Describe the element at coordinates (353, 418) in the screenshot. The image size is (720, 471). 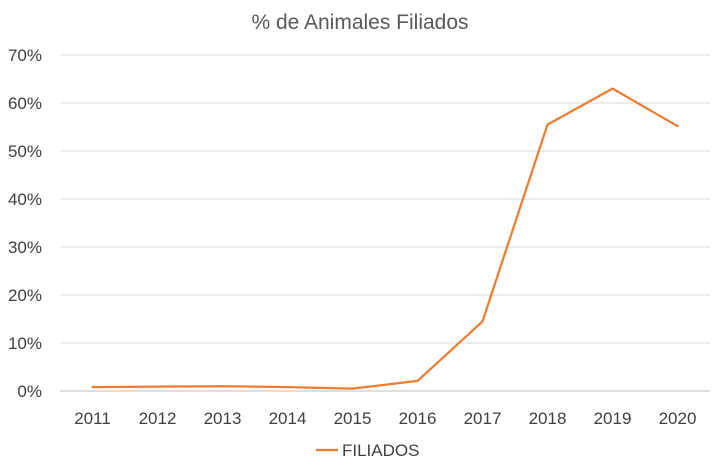
I see `x-tick-label: 2015` at that location.